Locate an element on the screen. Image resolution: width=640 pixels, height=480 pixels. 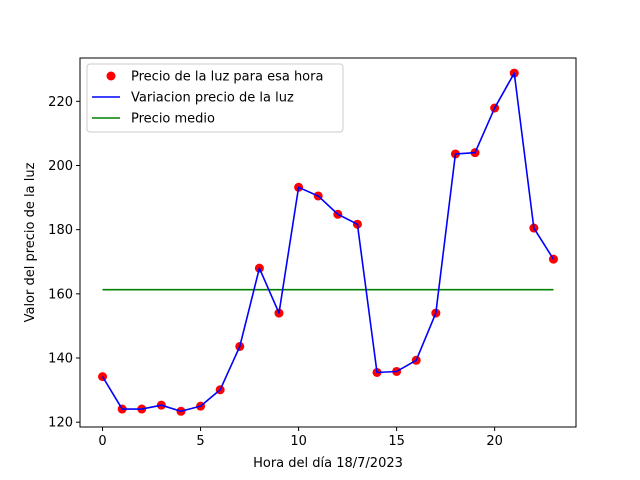
x-axis-label: Hora del día 18/7/2023 is located at coordinates (328, 463).